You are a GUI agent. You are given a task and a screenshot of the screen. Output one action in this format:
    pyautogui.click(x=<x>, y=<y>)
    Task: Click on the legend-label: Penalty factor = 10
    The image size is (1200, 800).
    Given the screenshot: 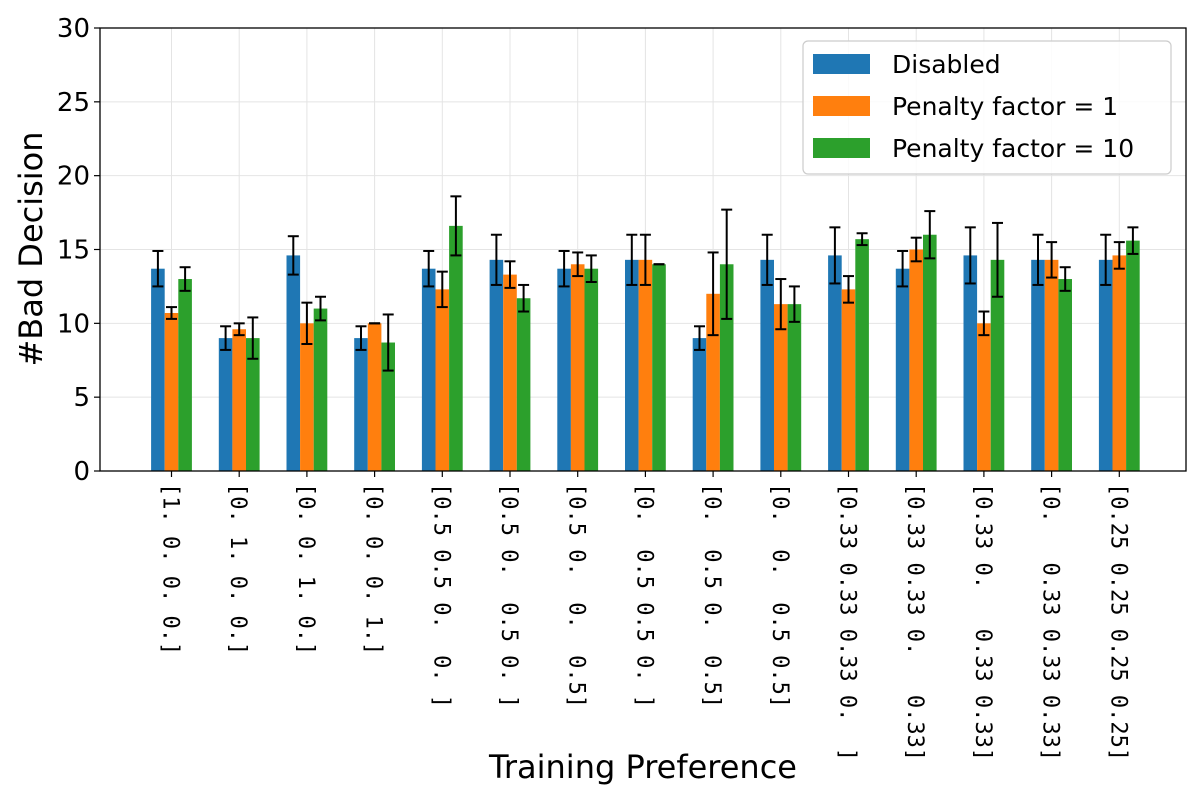 What is the action you would take?
    pyautogui.click(x=1013, y=148)
    